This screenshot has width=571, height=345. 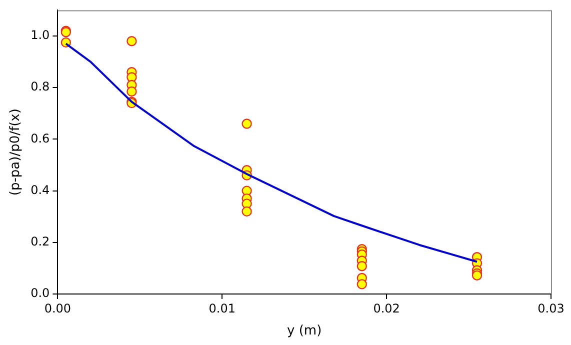 What do you see at coordinates (40, 87) in the screenshot?
I see `y-tick-label: 0.8` at bounding box center [40, 87].